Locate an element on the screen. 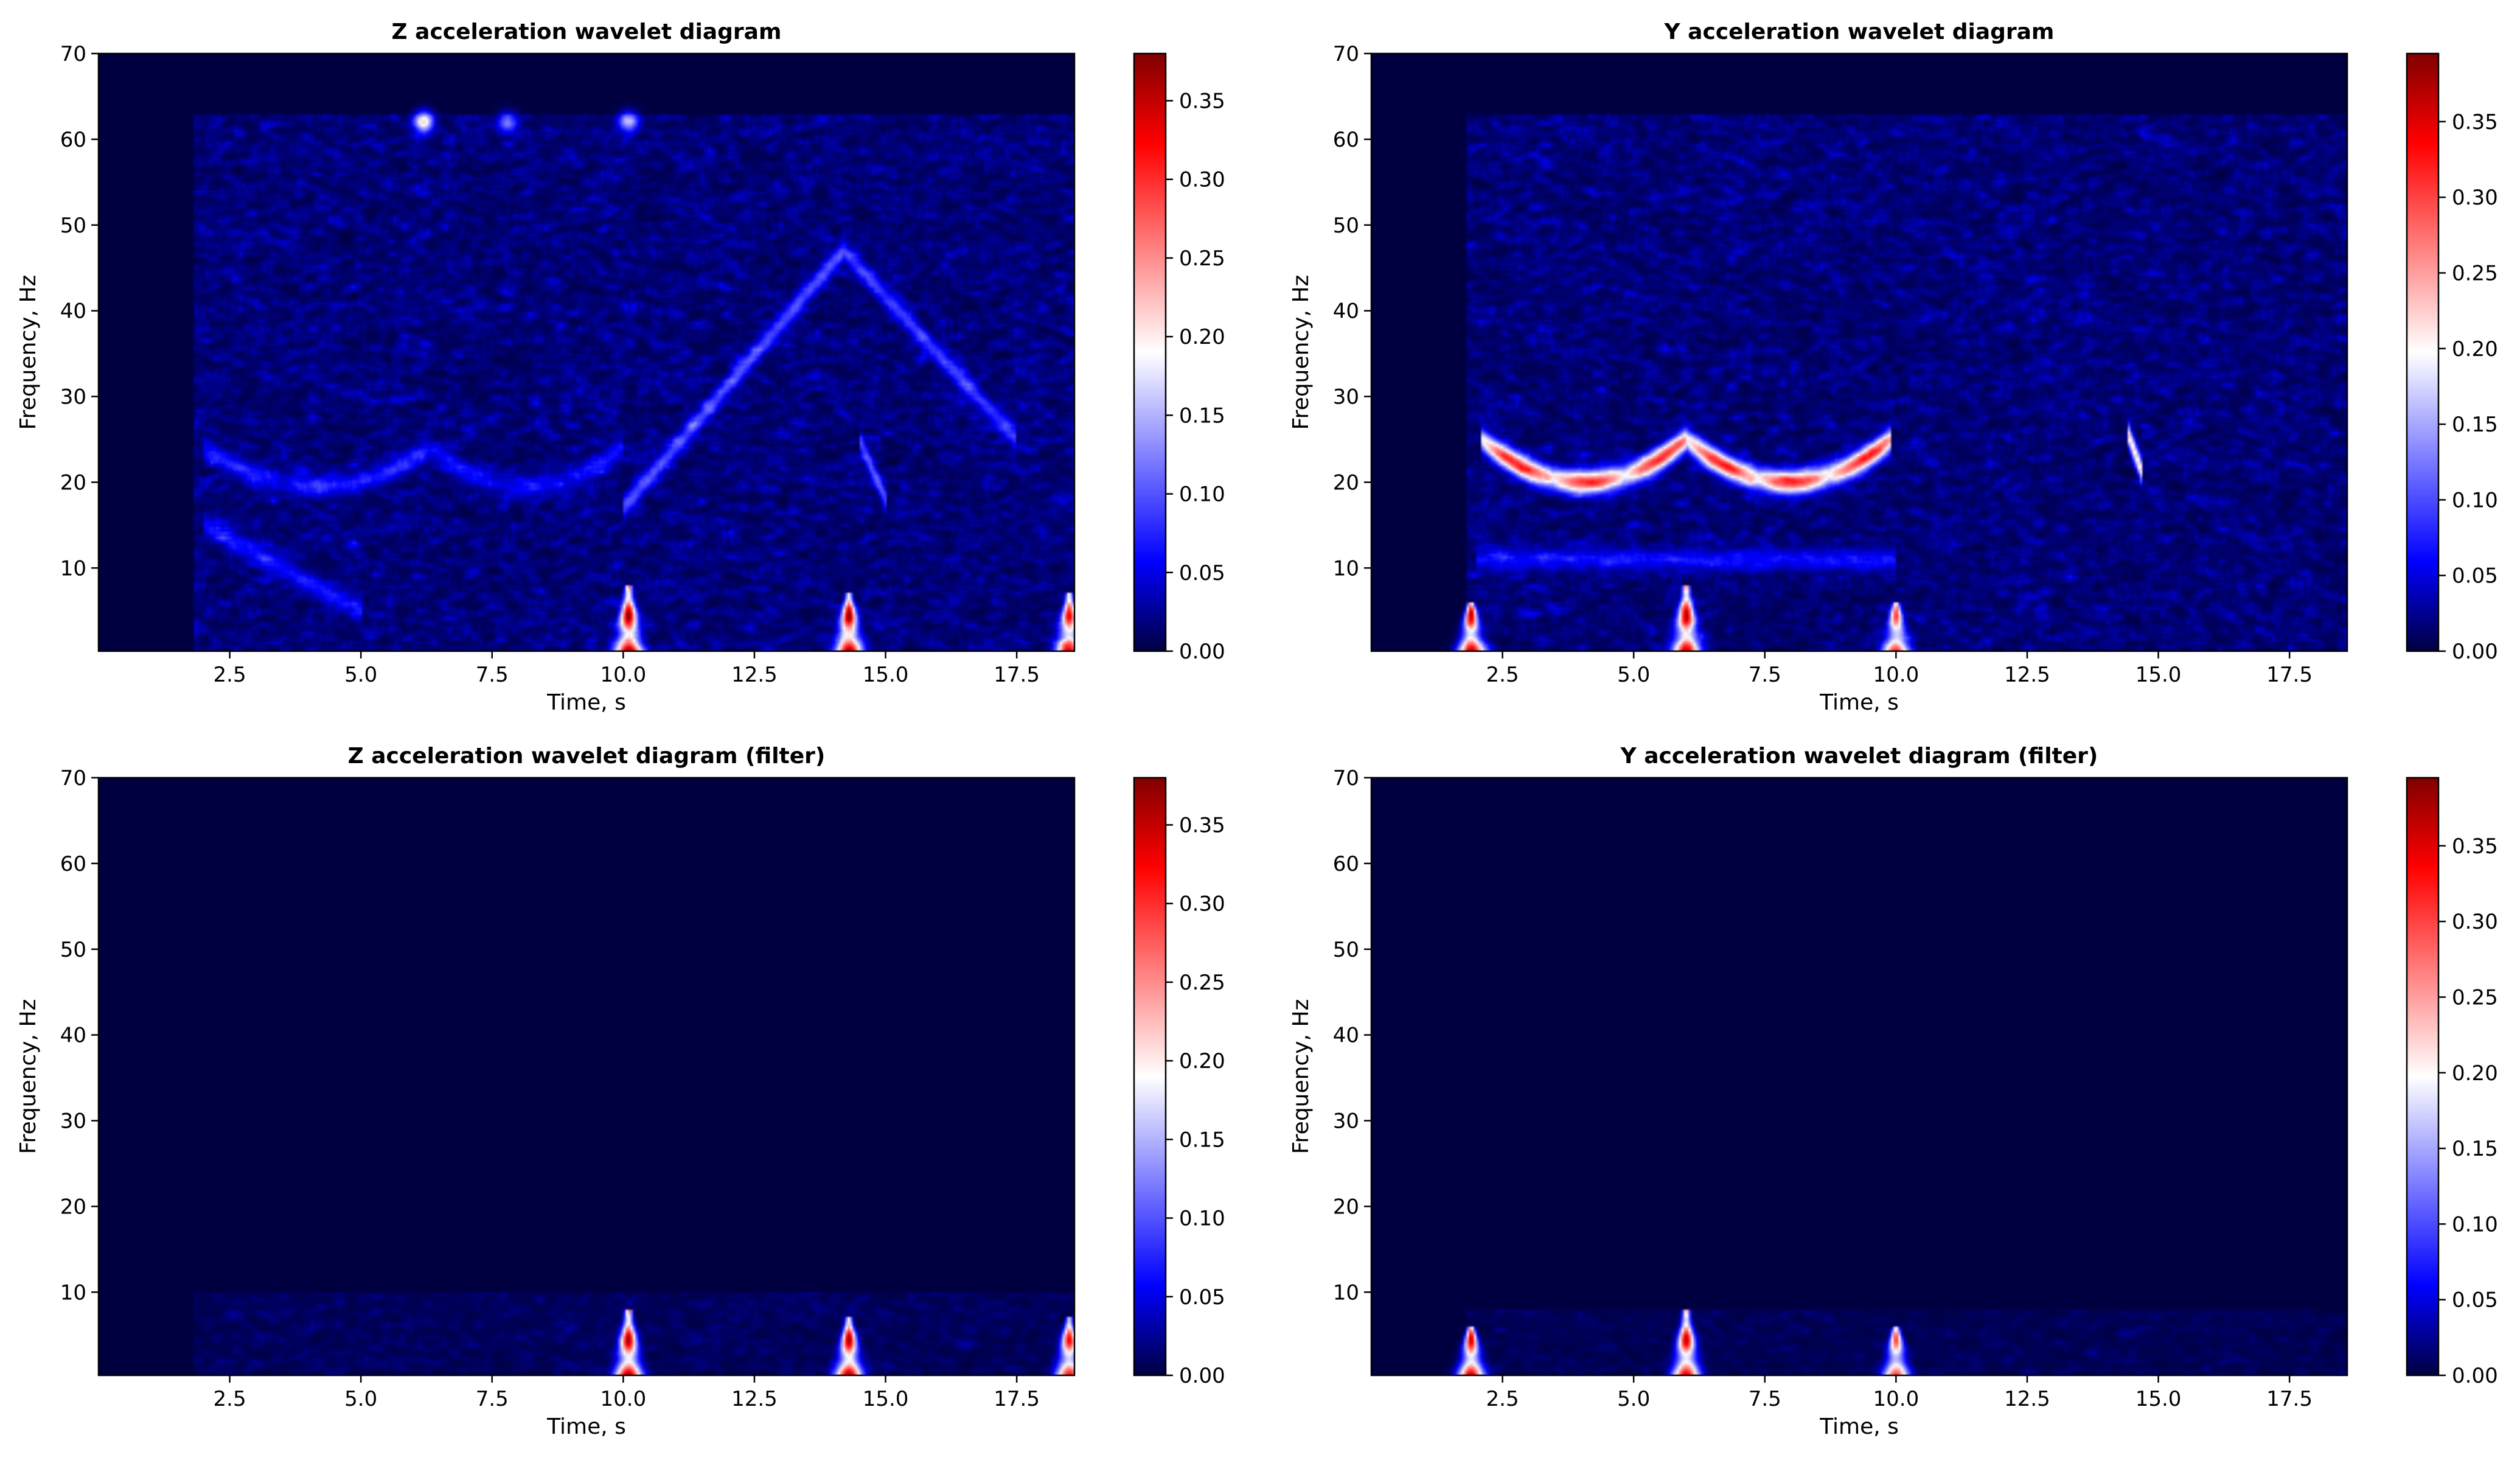  chart-title: Z acceleration wavelet diagram (filter) is located at coordinates (587, 757).